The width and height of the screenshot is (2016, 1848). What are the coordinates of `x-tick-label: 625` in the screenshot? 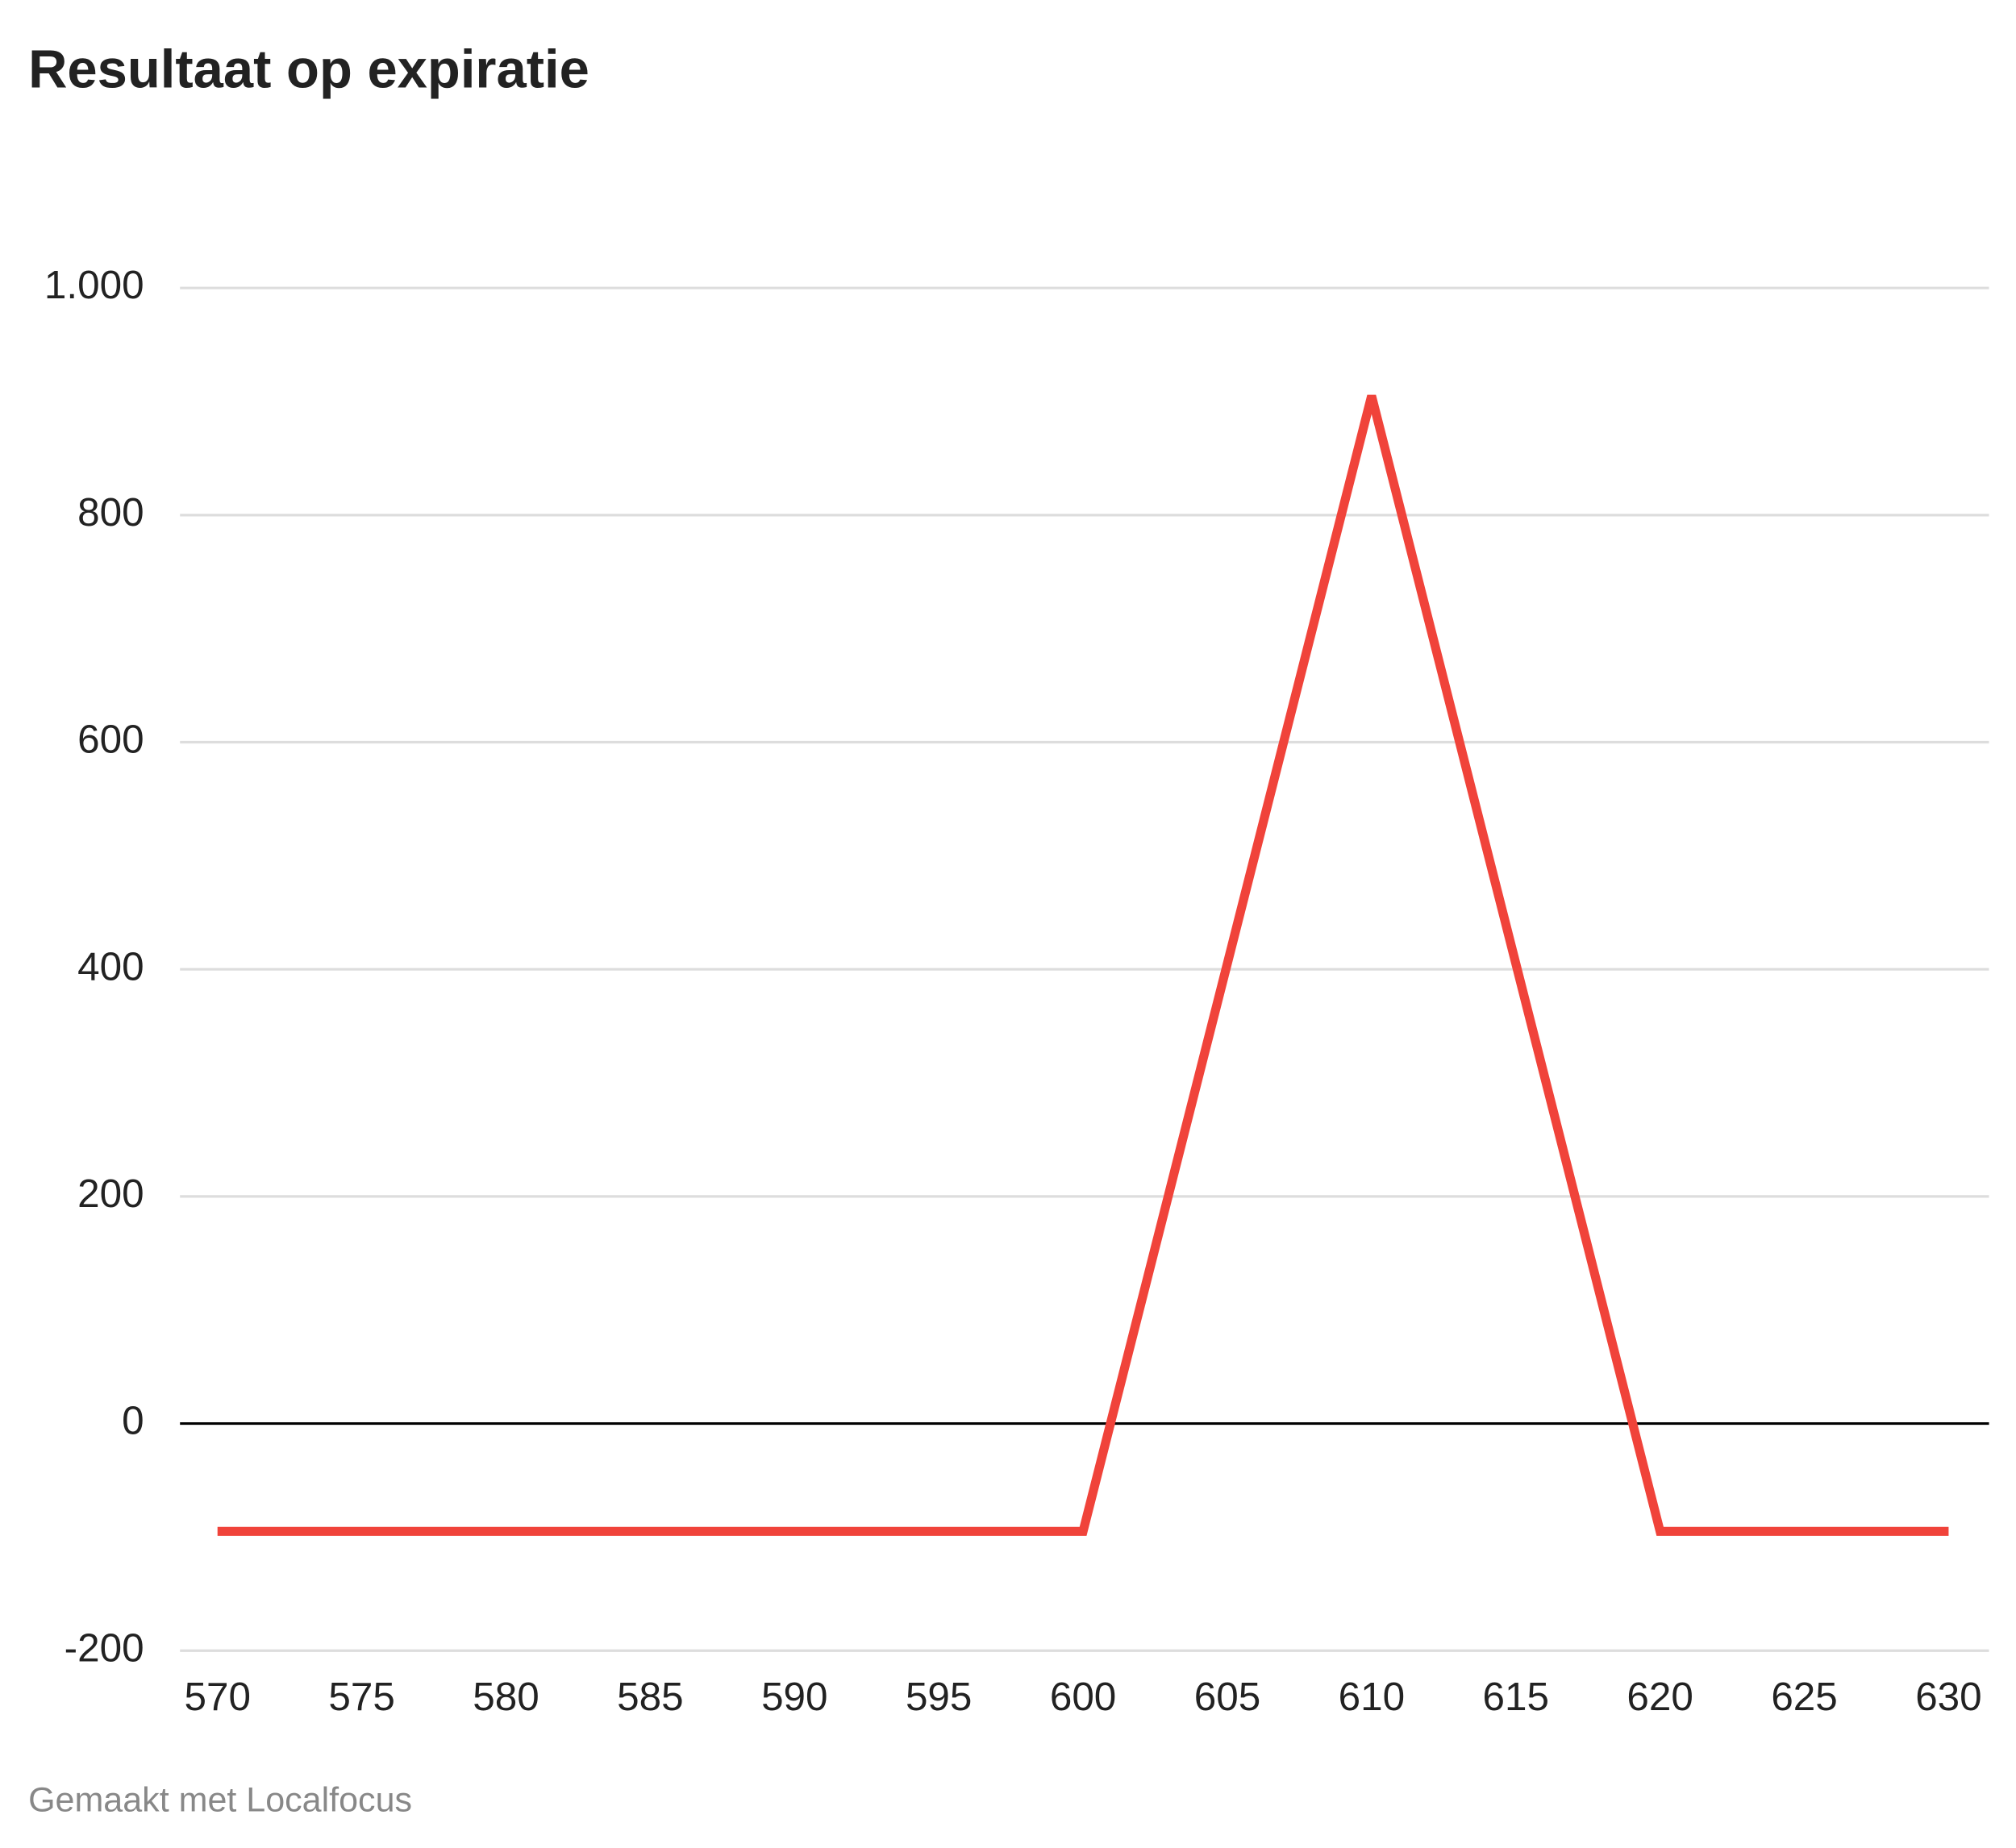 It's located at (1804, 1697).